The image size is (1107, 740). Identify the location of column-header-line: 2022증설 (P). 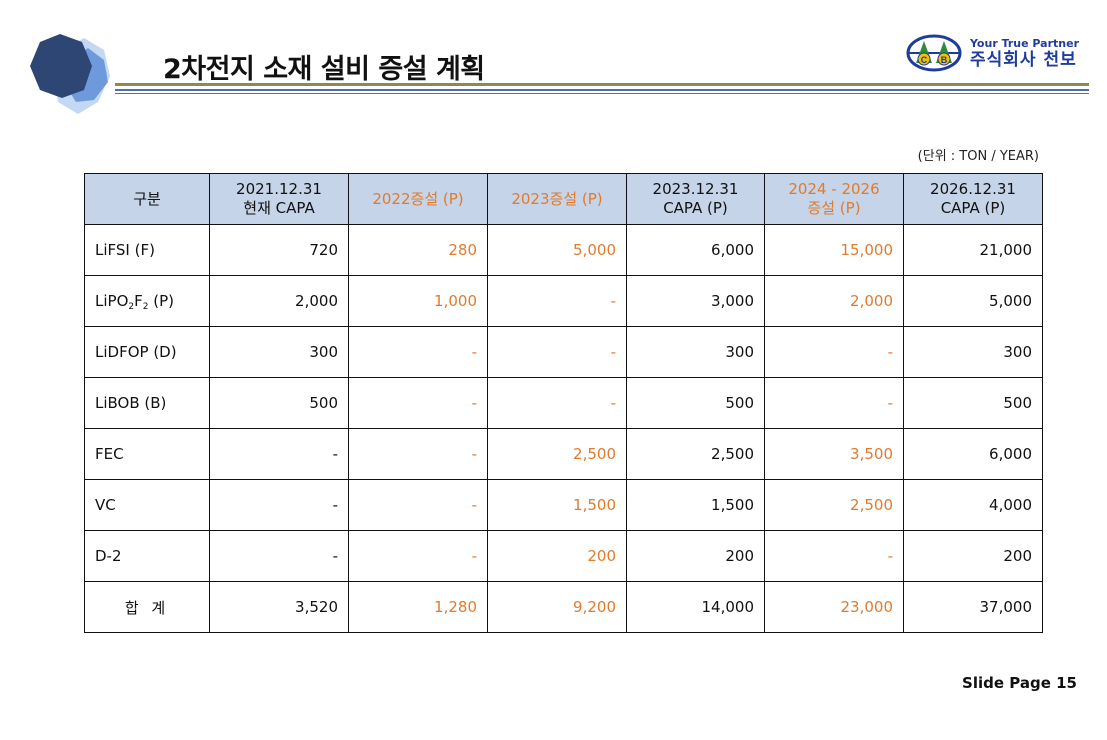
(418, 198).